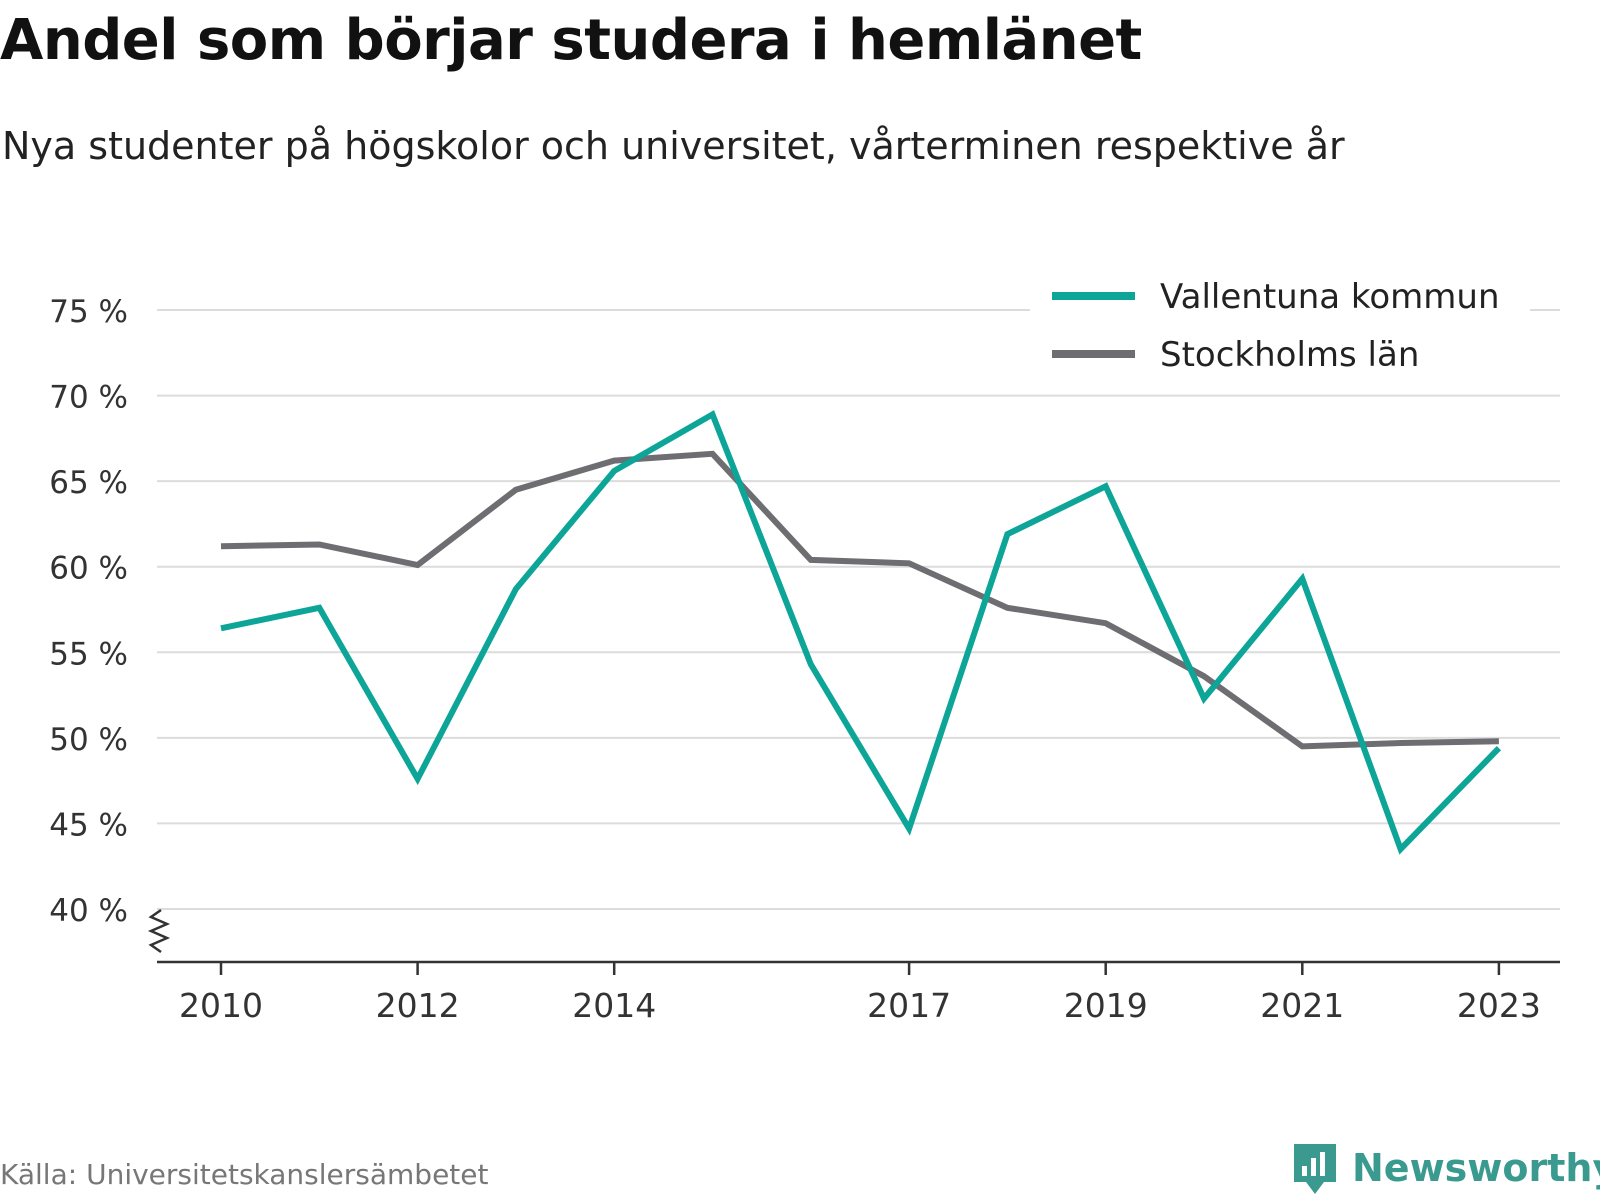  I want to click on x-tick-label: 2021, so click(1302, 1005).